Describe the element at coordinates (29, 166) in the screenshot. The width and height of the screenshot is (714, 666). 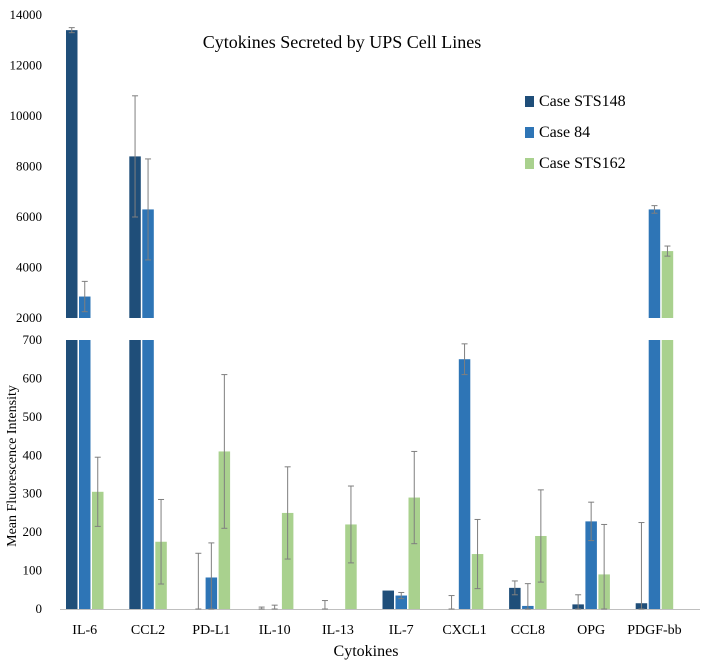
I see `y-tick-label: 8000` at that location.